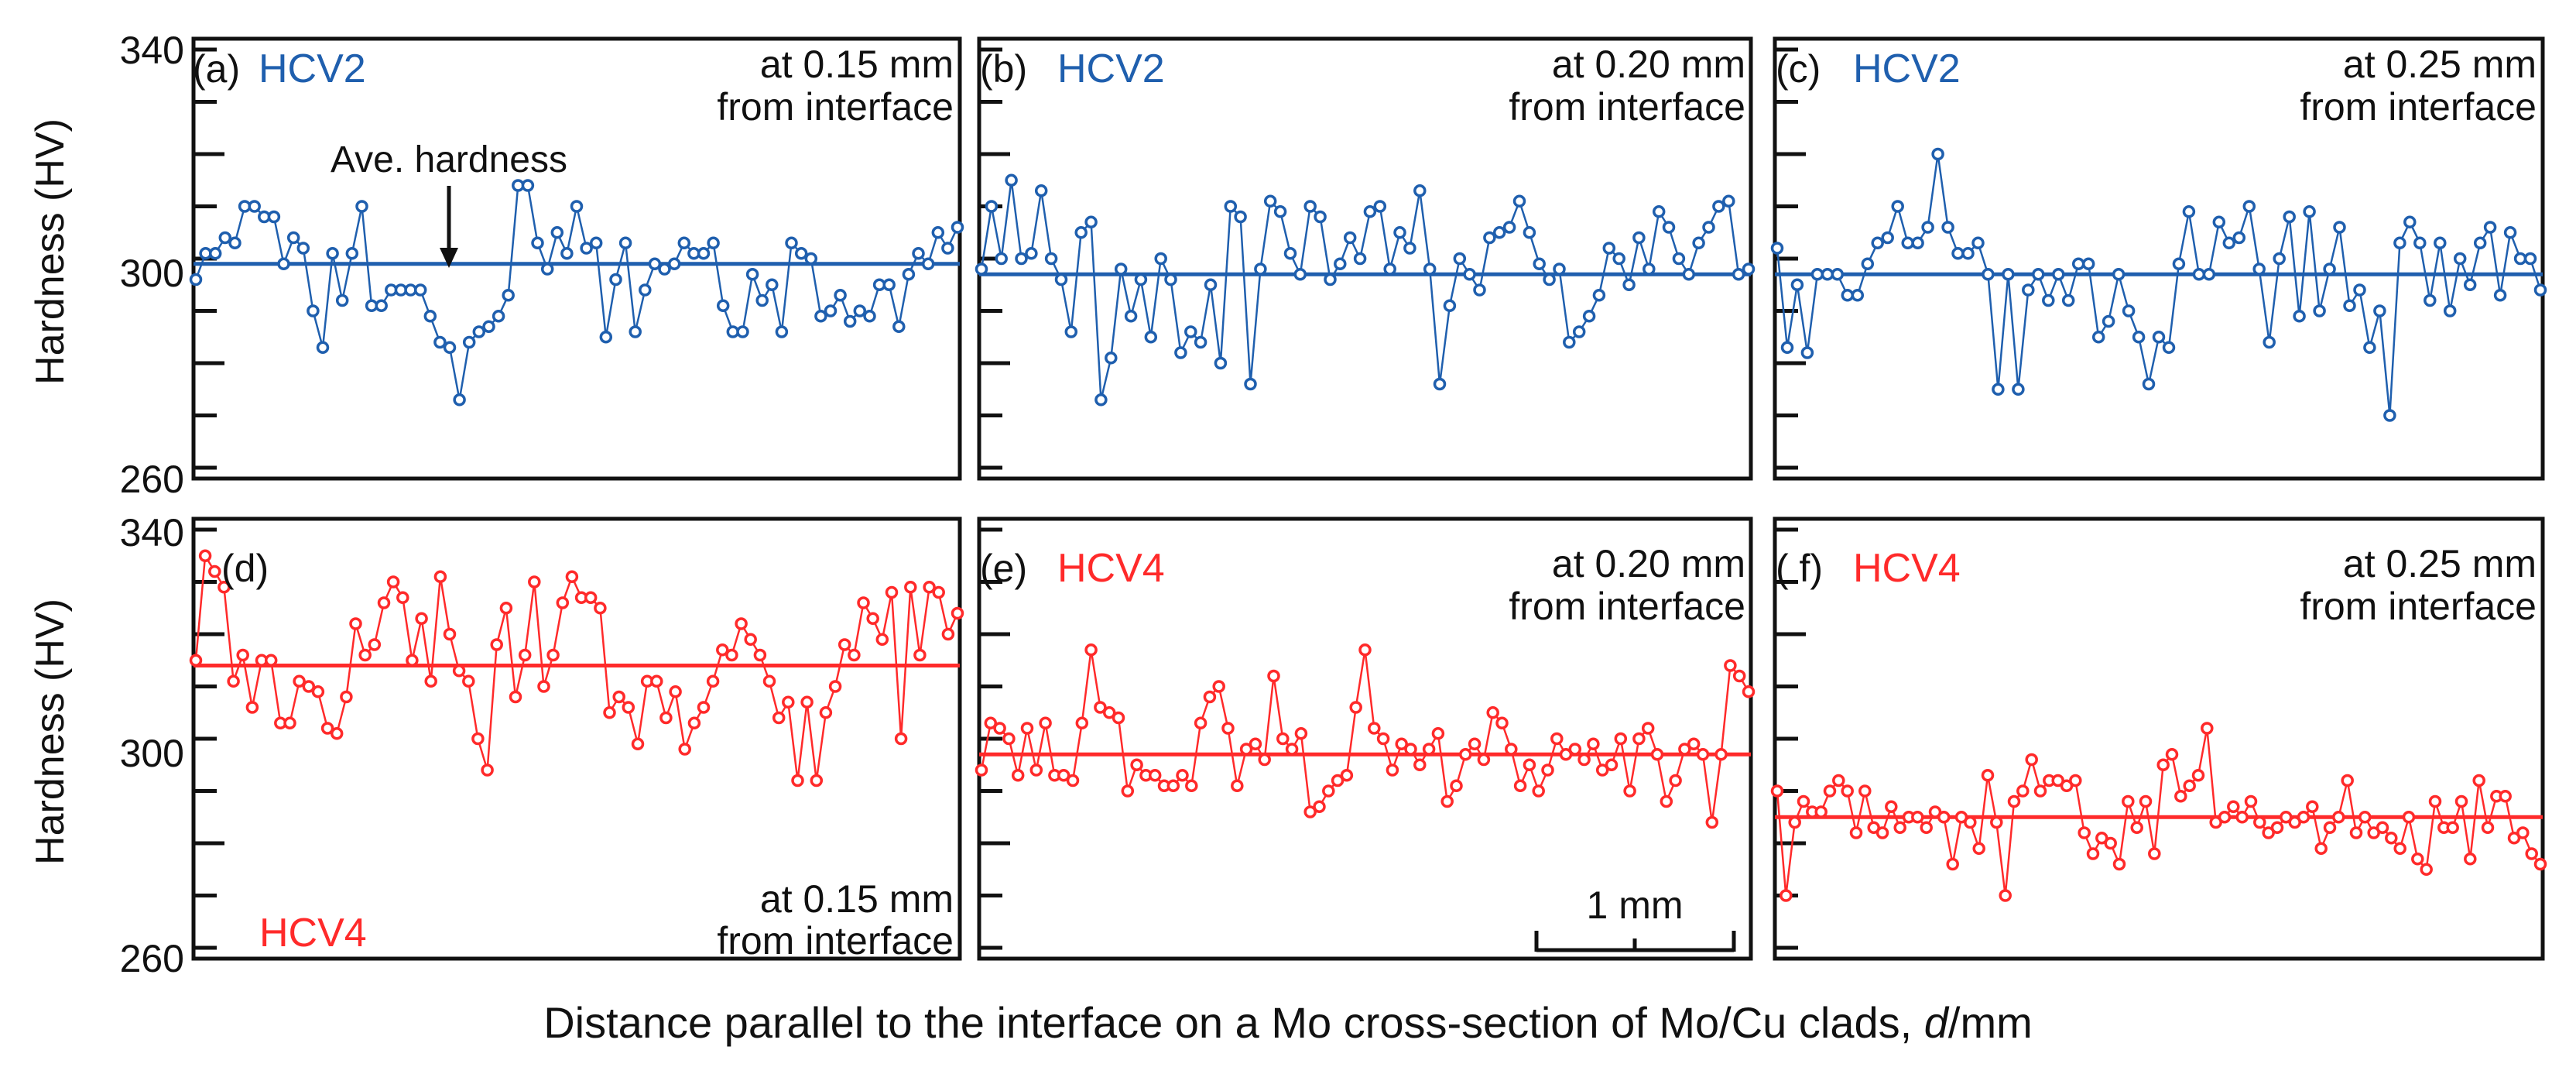  What do you see at coordinates (1003, 568) in the screenshot?
I see `panel-e-letter: (e)` at bounding box center [1003, 568].